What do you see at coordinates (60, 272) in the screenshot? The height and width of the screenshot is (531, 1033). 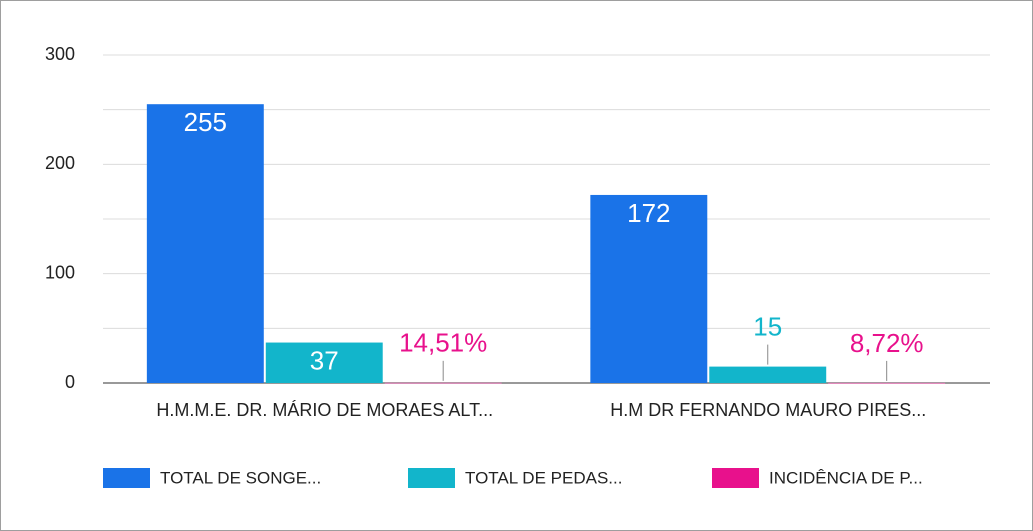 I see `y-tick-label: 100` at bounding box center [60, 272].